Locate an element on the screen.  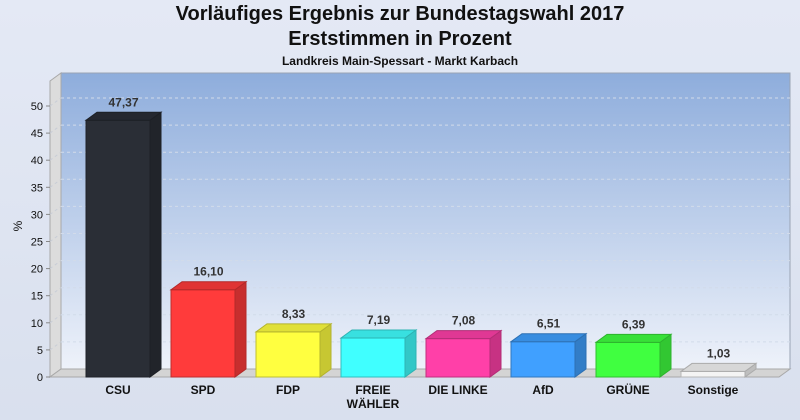
bar-spd is located at coordinates (208, 329).